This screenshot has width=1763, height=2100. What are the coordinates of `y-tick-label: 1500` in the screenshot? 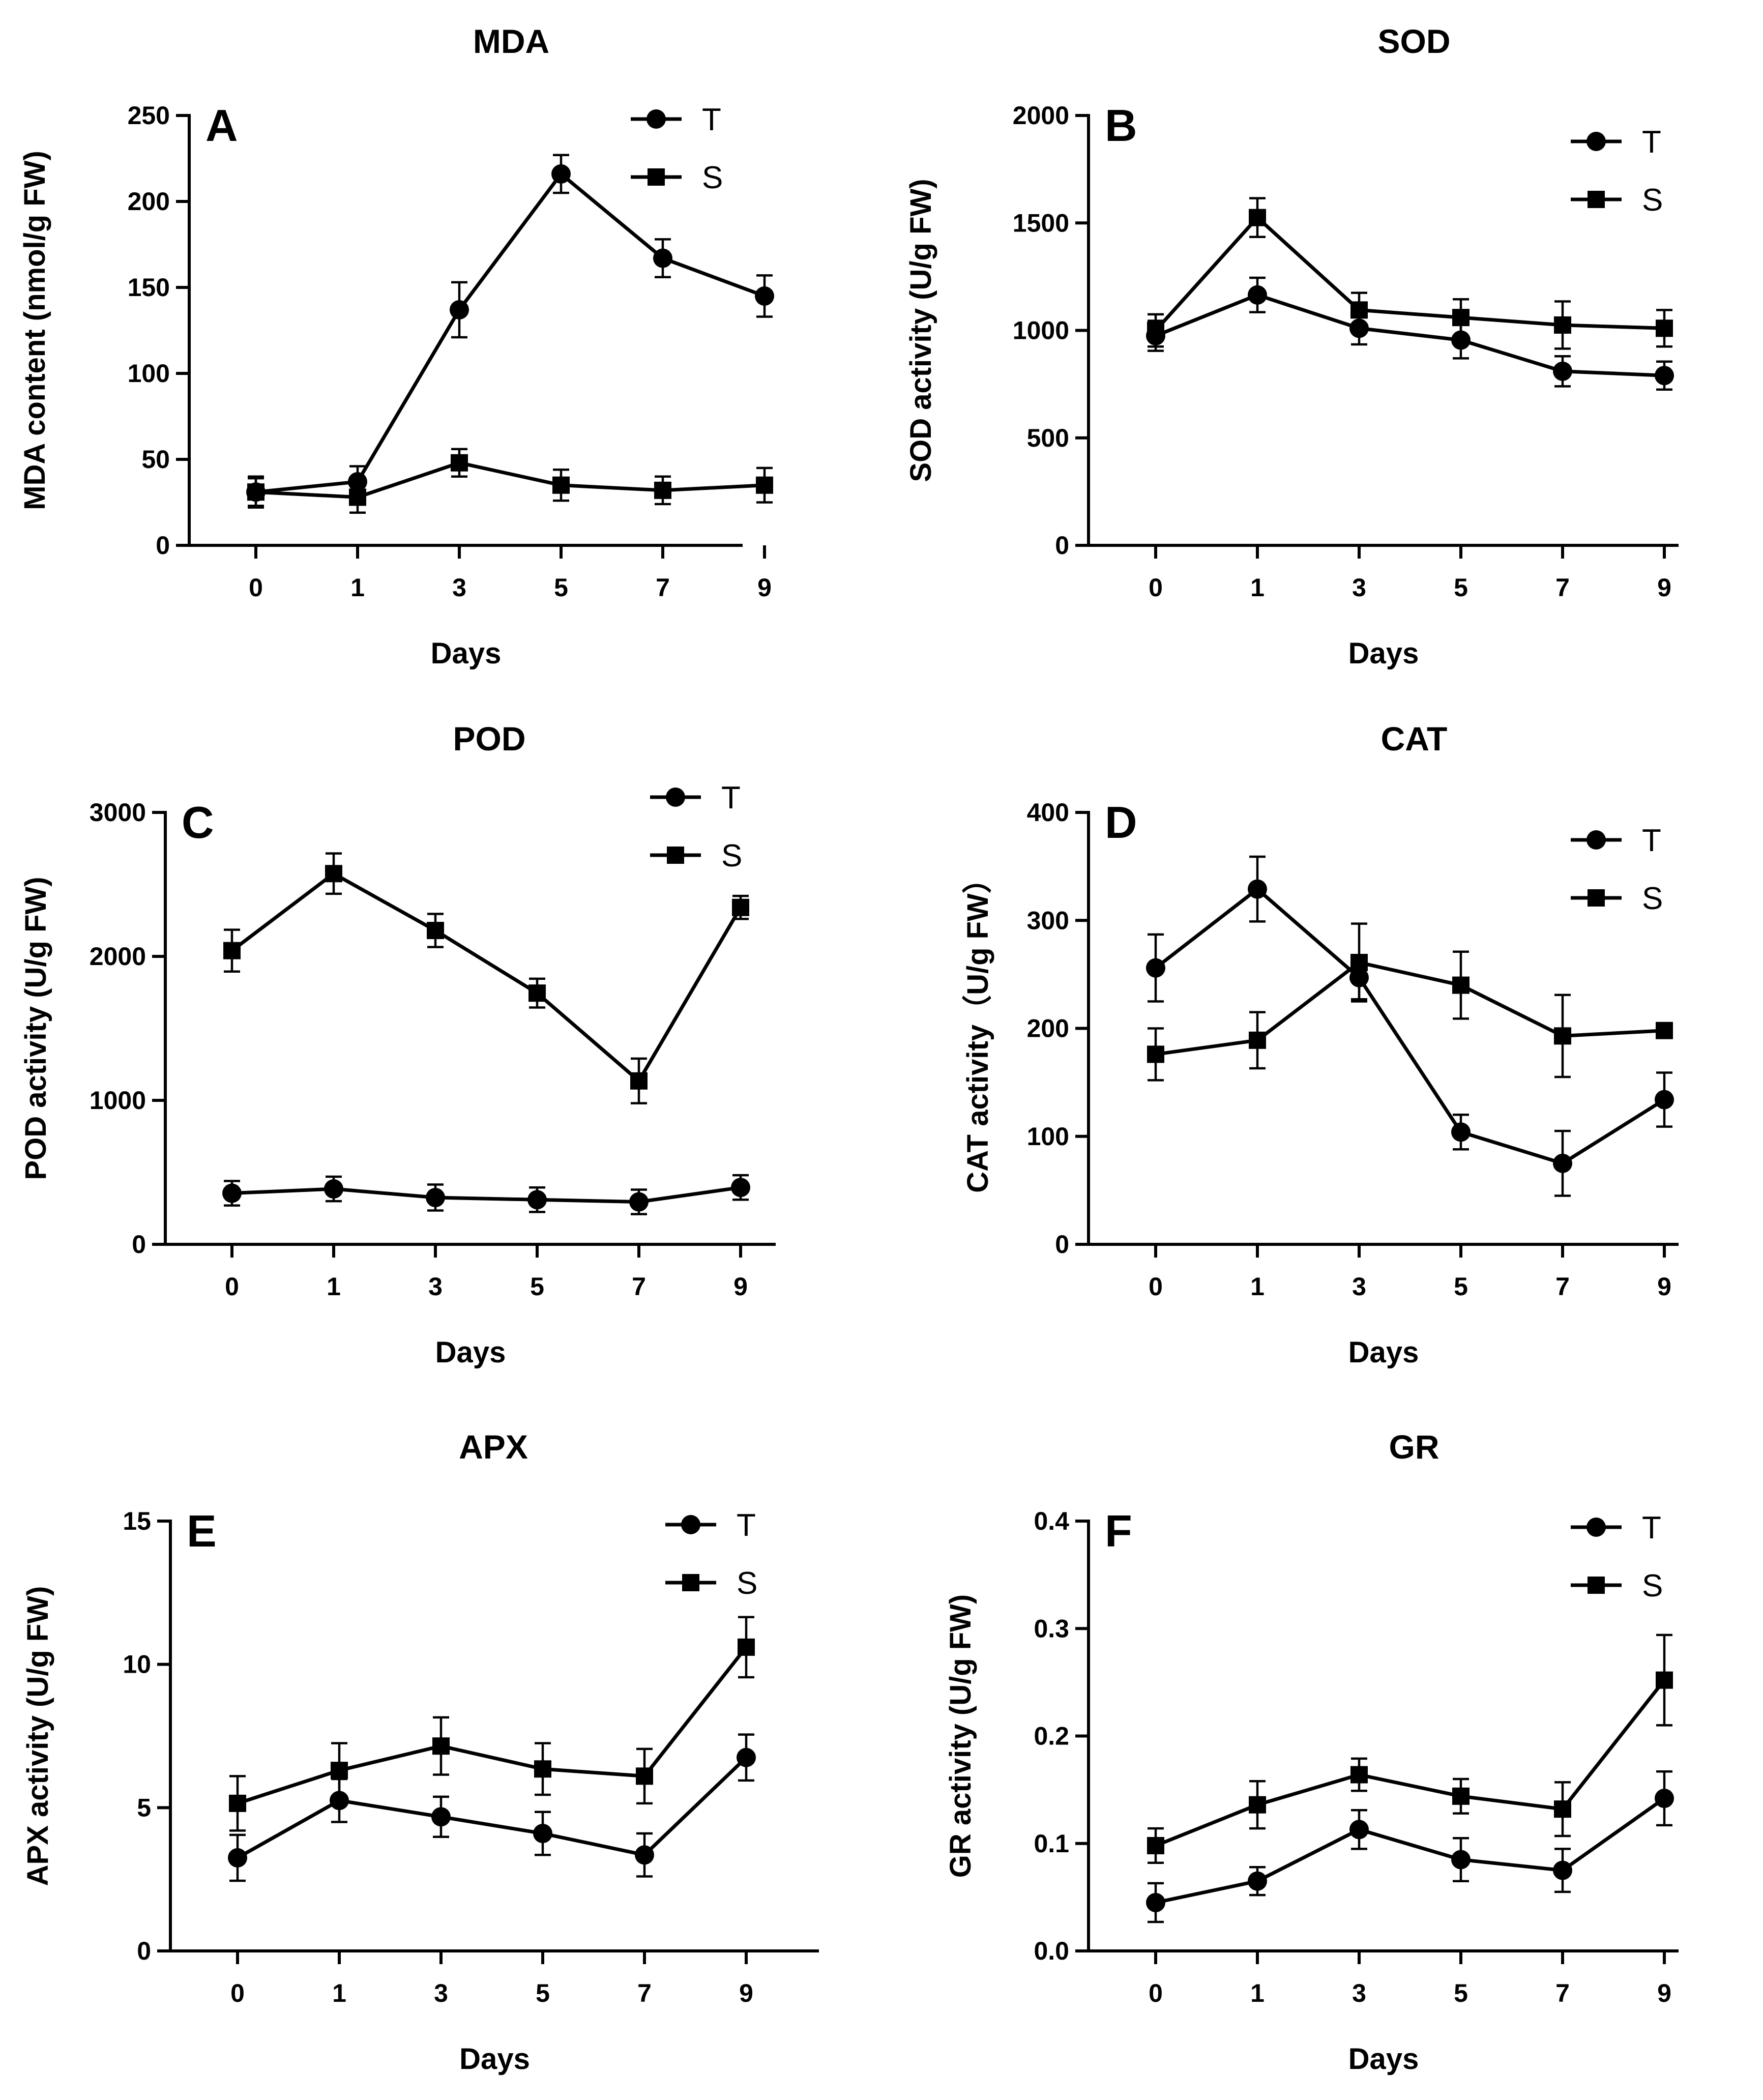 It's located at (1041, 223).